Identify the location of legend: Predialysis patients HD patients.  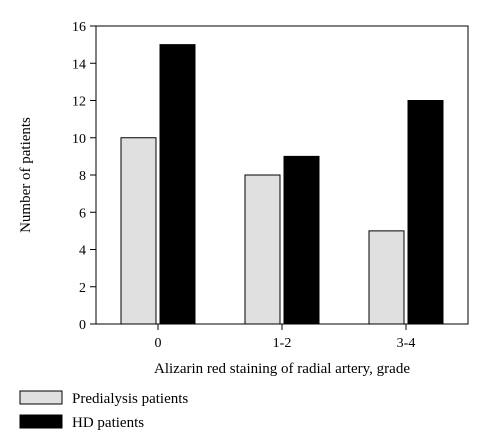
(103, 410).